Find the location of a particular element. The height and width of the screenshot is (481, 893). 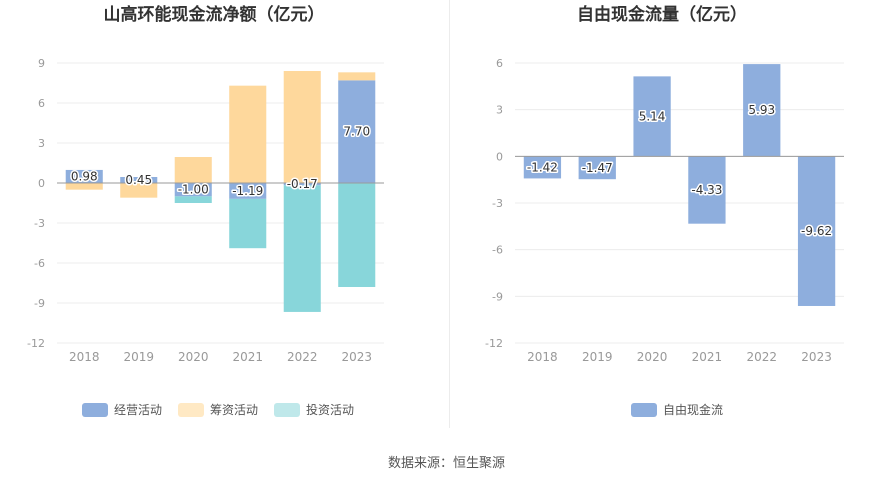

bar-经营活动-2019 is located at coordinates (139, 180).